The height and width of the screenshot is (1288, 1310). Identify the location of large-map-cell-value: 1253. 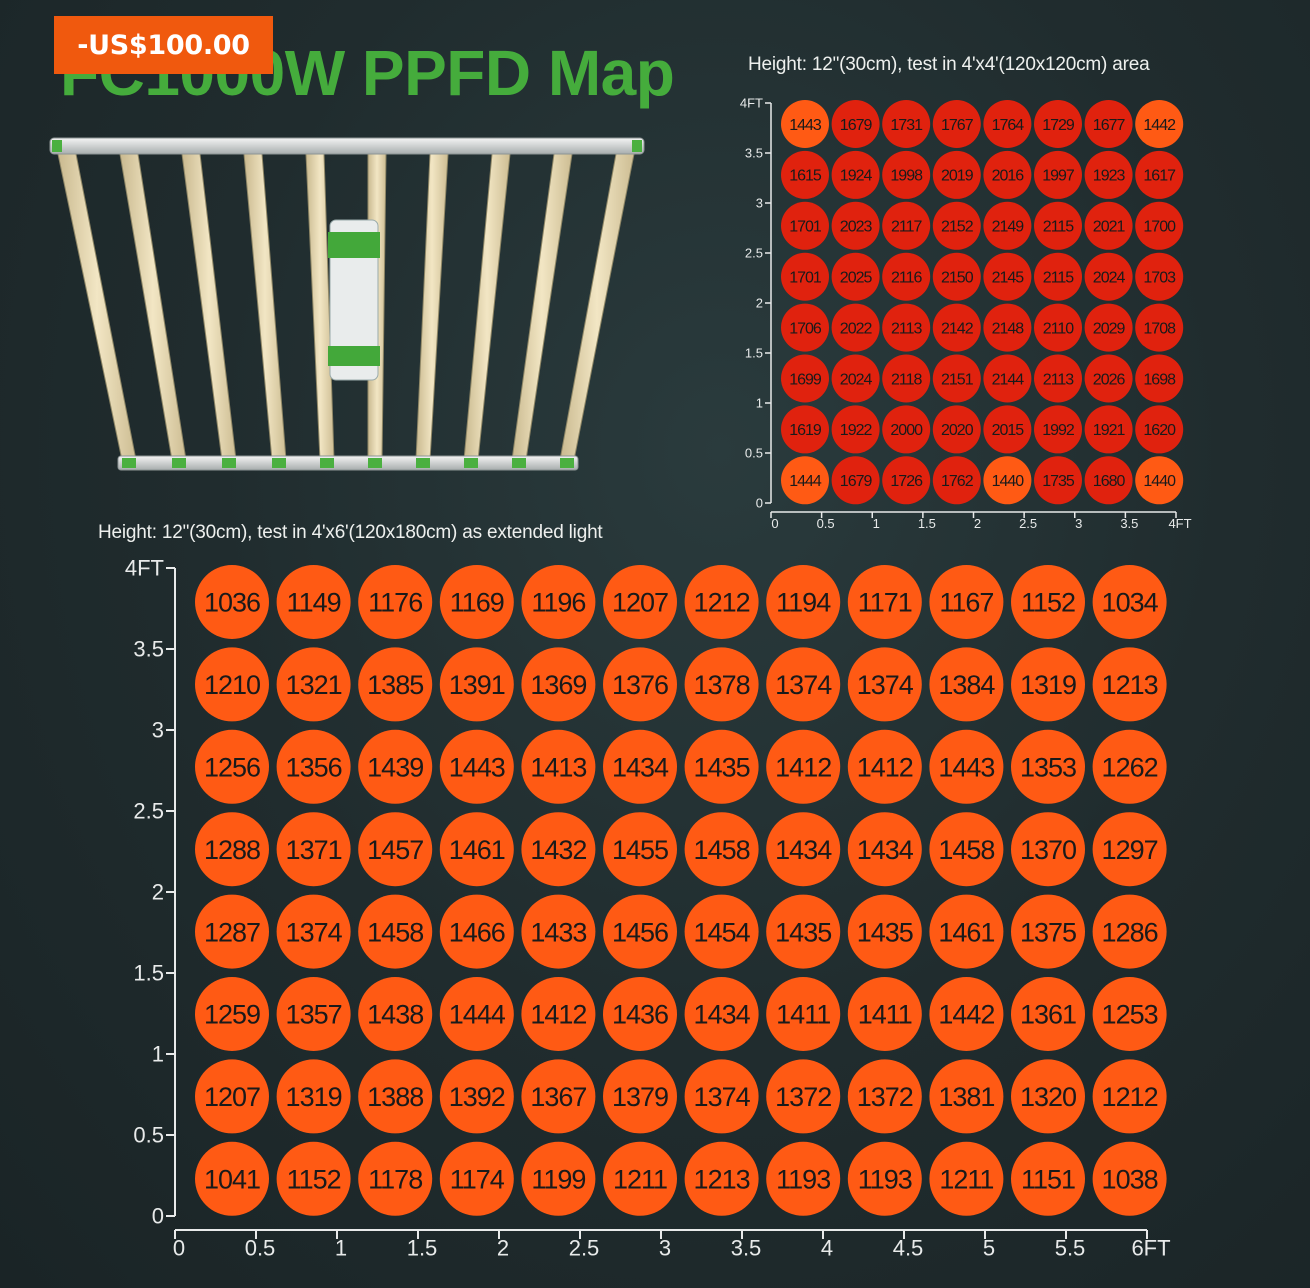
(1130, 1015).